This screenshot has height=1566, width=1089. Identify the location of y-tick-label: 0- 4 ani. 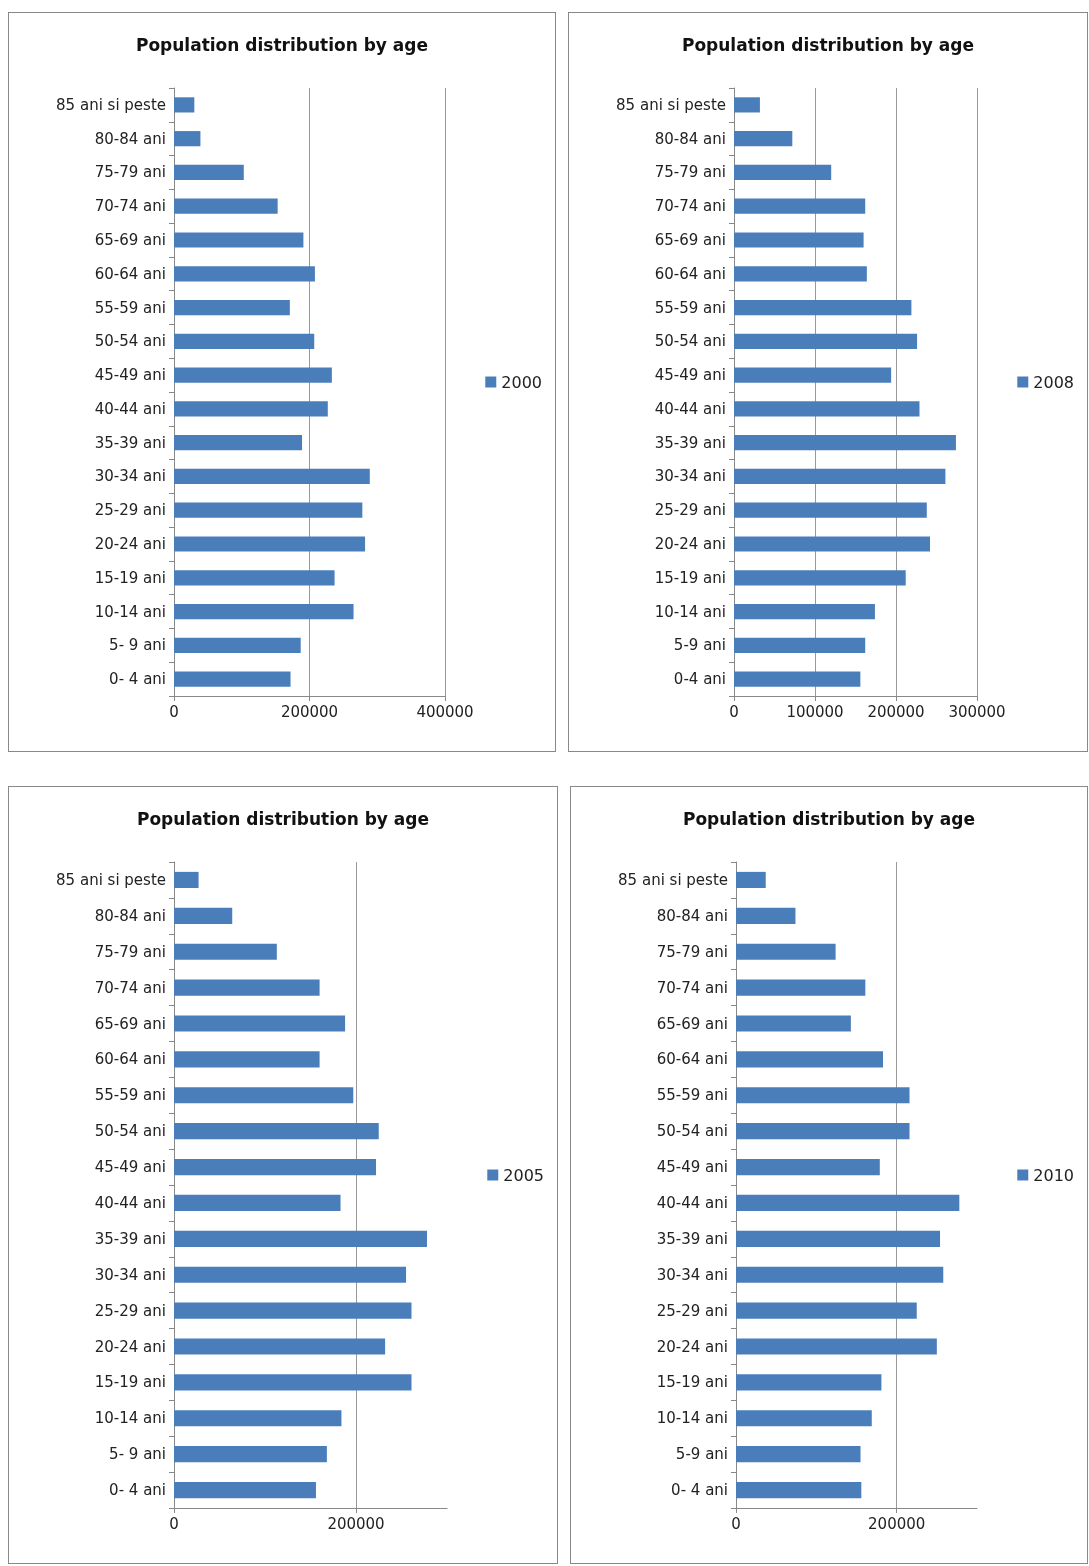
(137, 1490).